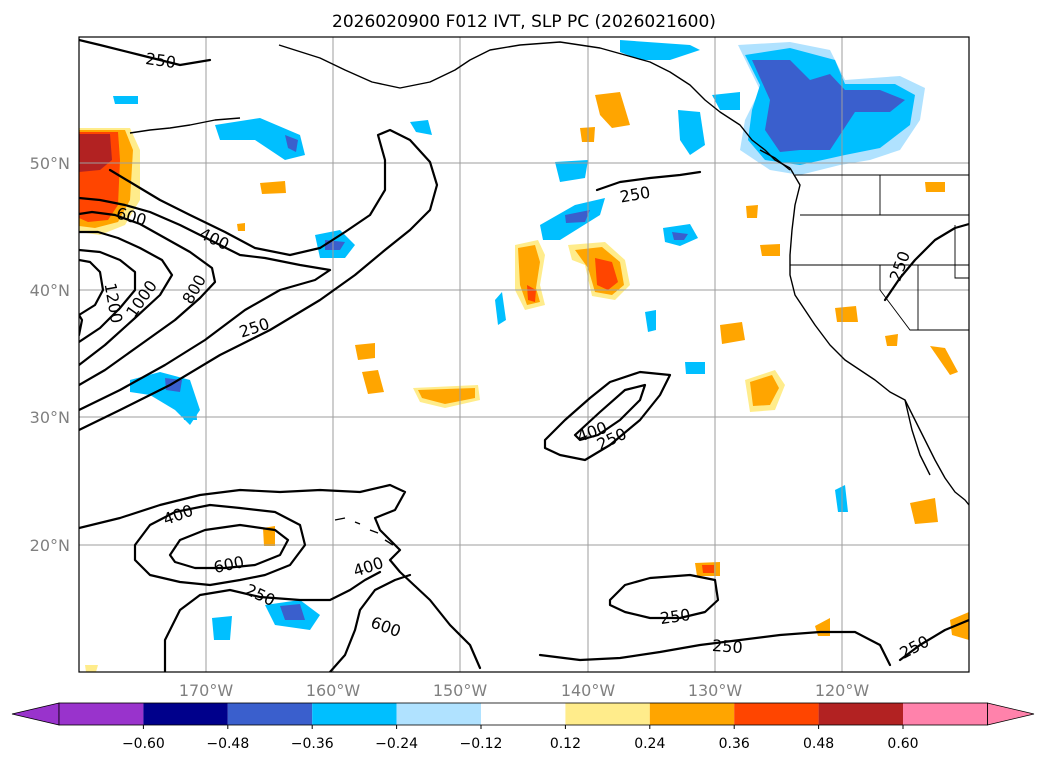  What do you see at coordinates (770, 250) in the screenshot?
I see `shade-p14` at bounding box center [770, 250].